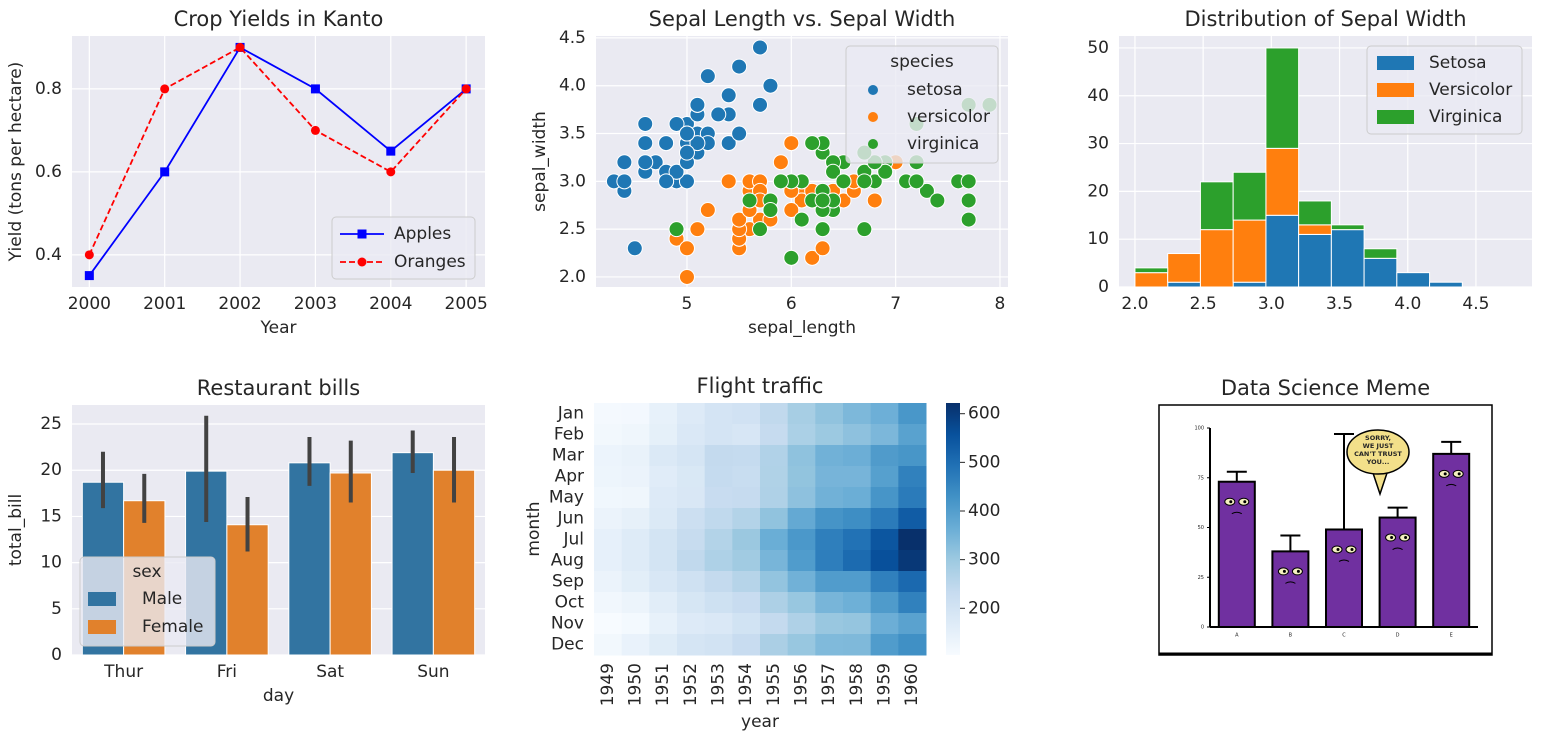  What do you see at coordinates (1378, 446) in the screenshot?
I see `speech-text: WE JUST` at bounding box center [1378, 446].